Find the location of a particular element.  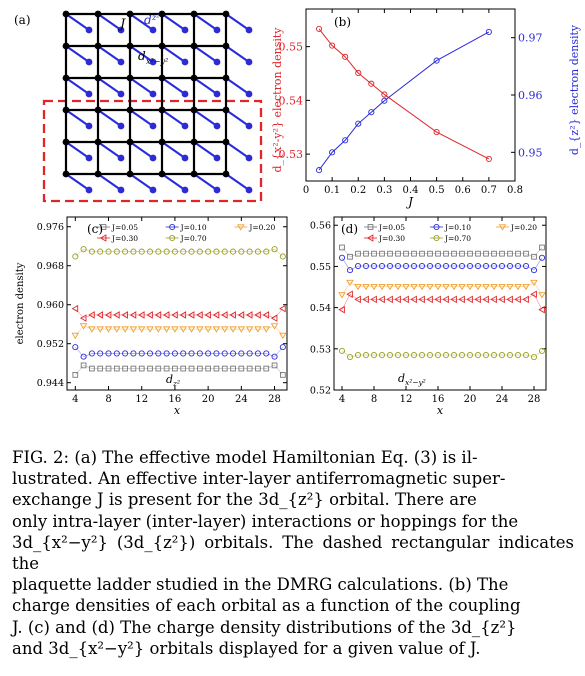

x-axis-label: J is located at coordinates (409, 202).